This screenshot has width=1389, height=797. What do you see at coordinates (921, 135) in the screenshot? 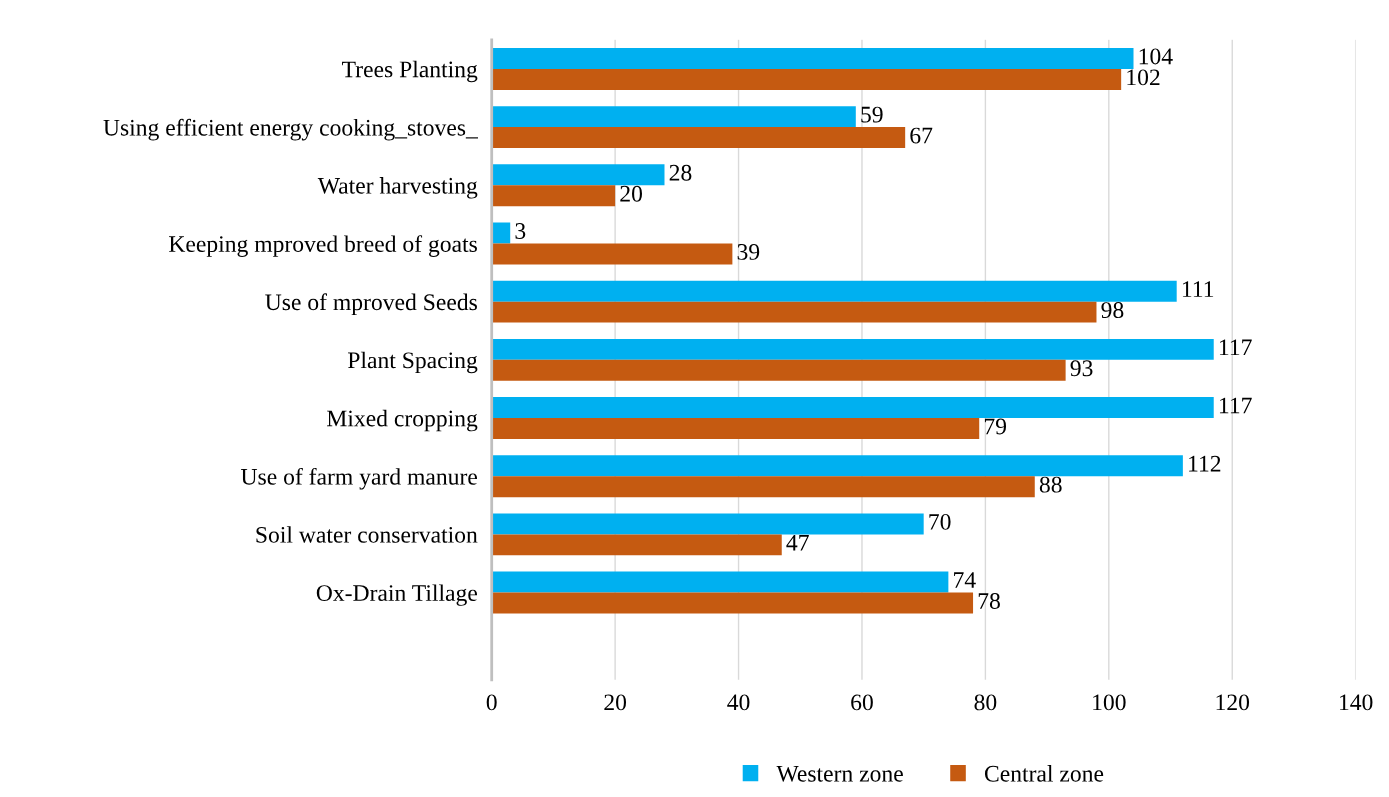
I see `data-label: 67` at bounding box center [921, 135].